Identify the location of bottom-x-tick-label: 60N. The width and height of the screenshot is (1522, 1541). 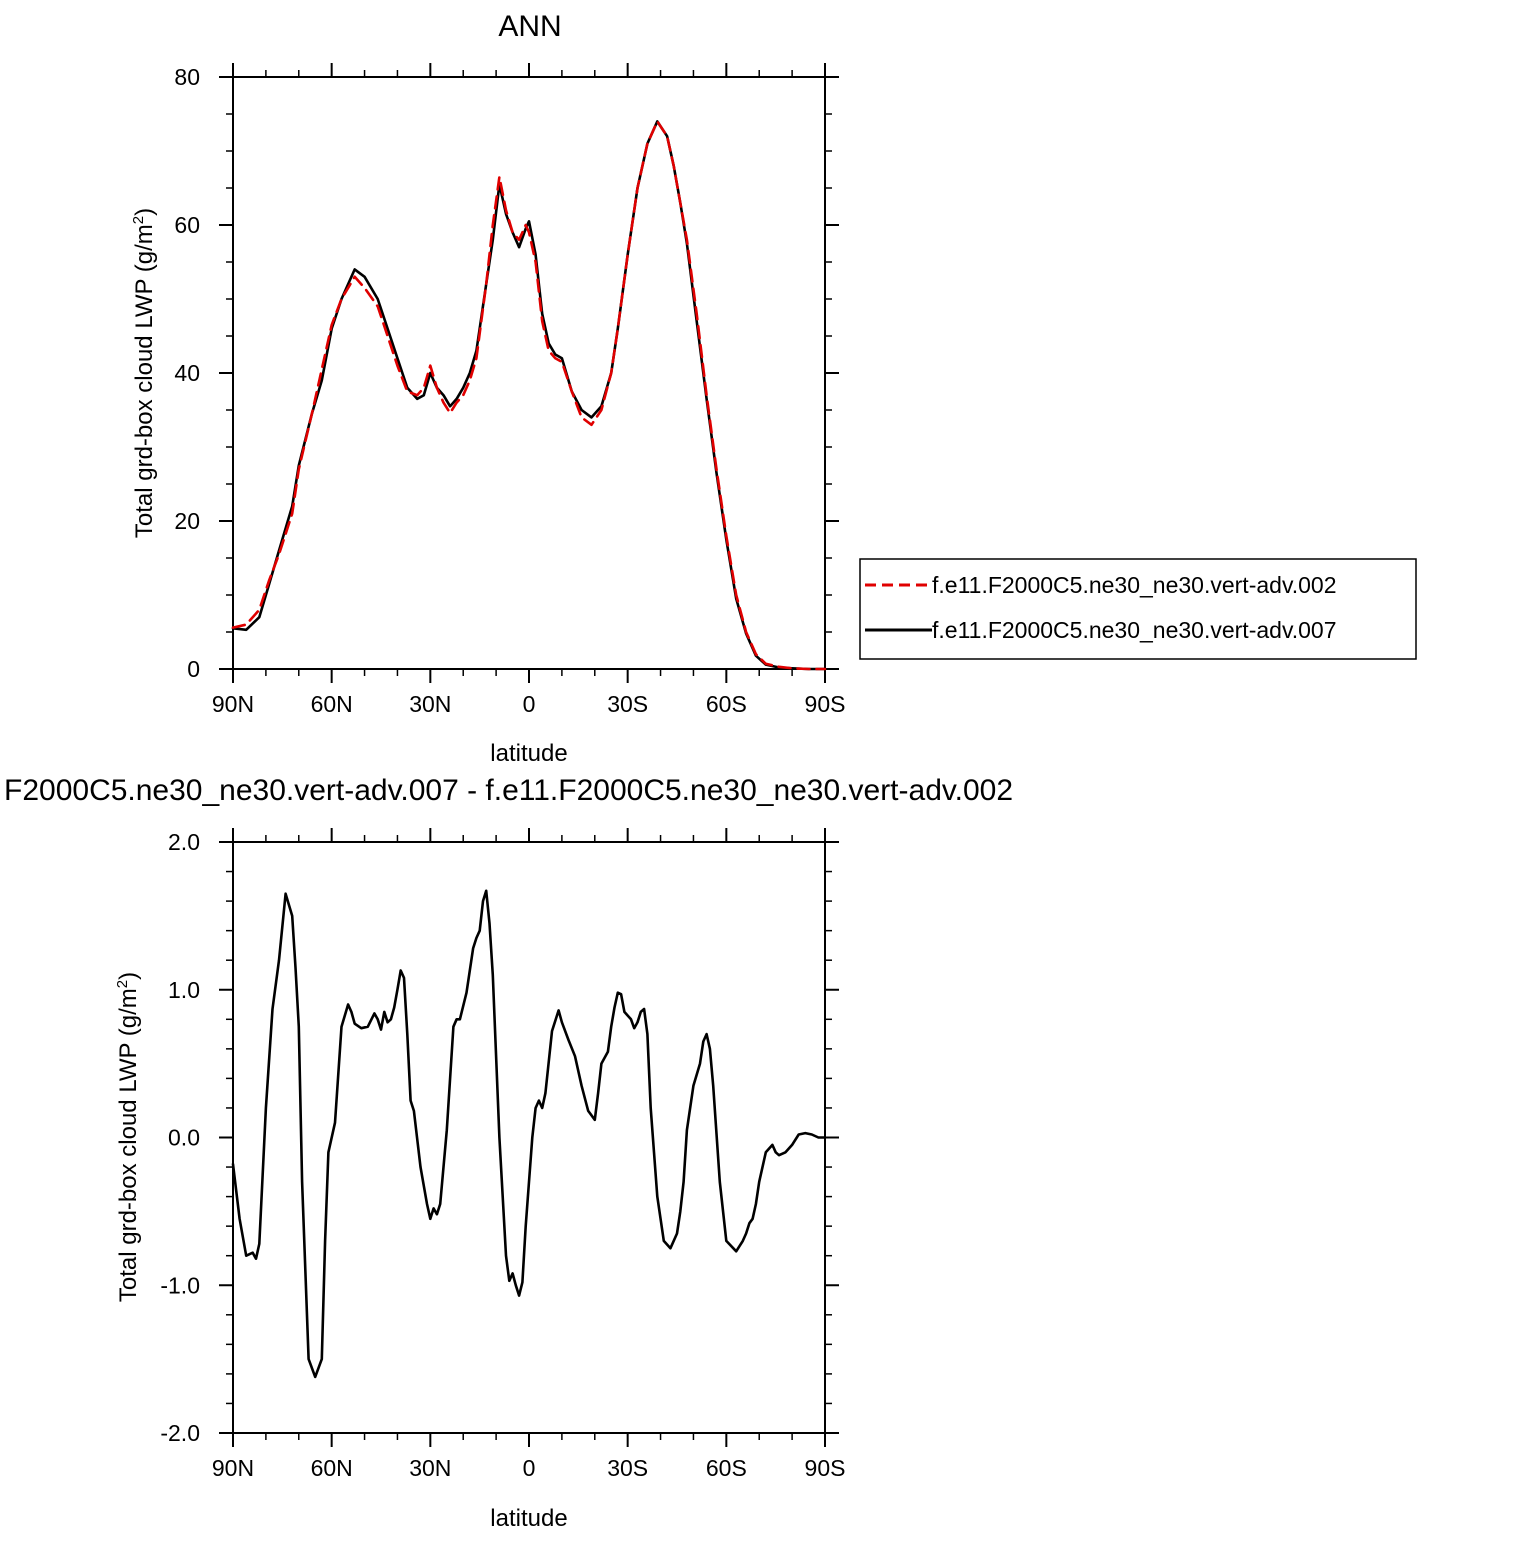
(332, 1468).